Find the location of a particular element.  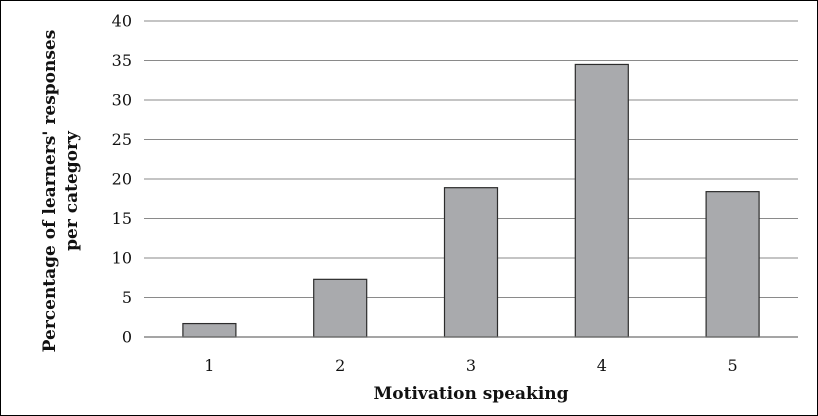

y-tick-label: 0 is located at coordinates (127, 337).